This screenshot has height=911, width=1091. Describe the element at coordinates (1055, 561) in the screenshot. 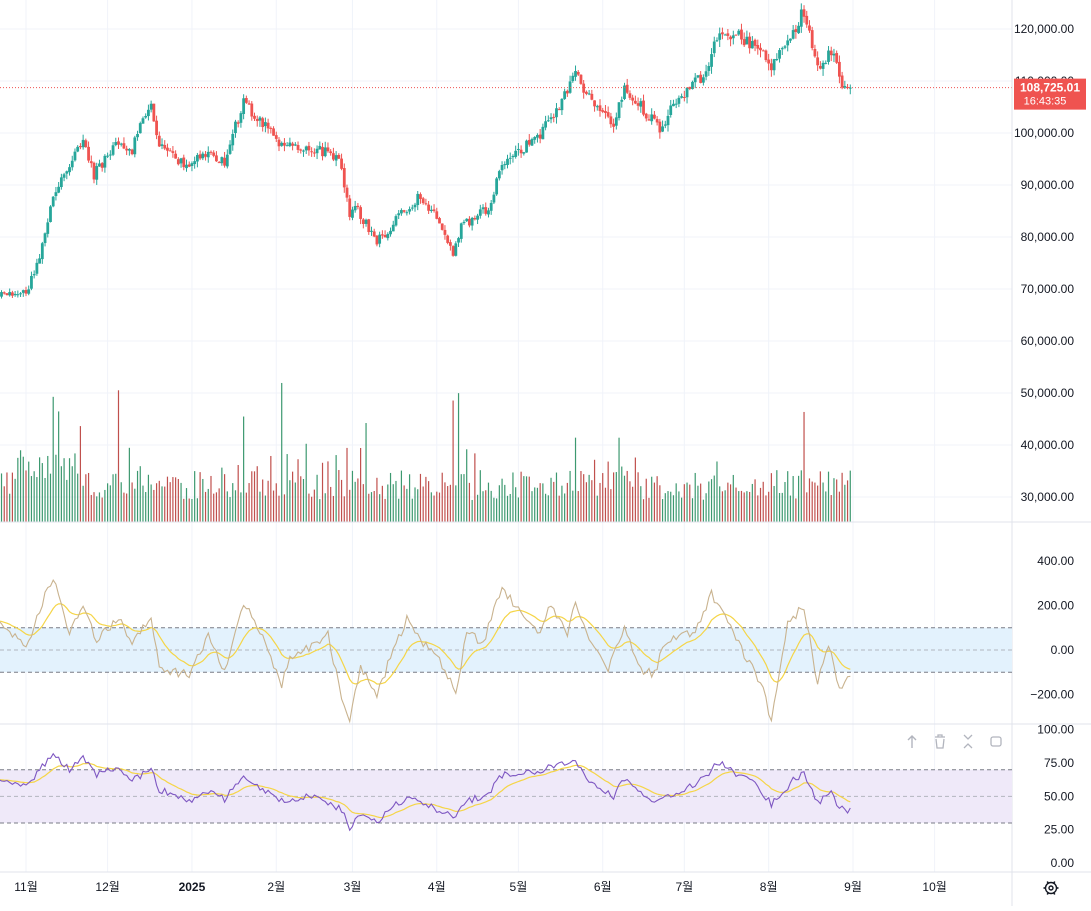

I see `cci-tick-label: 400.00` at that location.